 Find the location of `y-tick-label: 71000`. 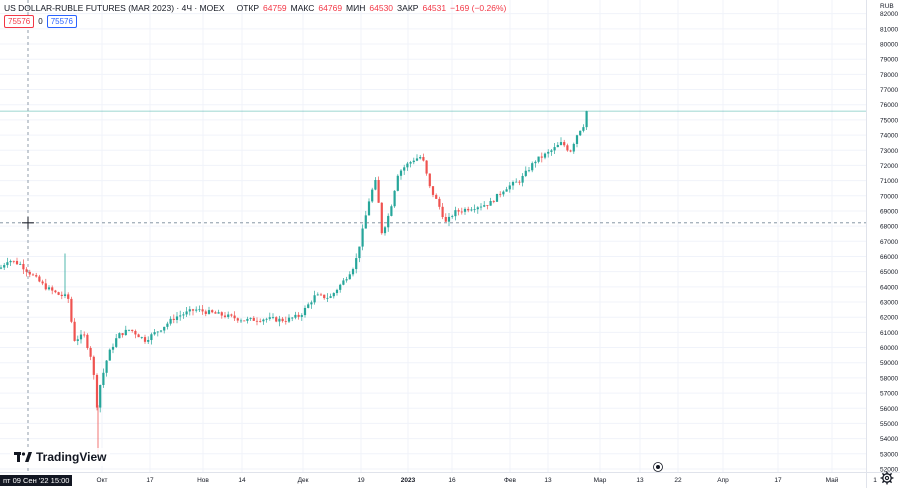

y-tick-label: 71000 is located at coordinates (889, 181).